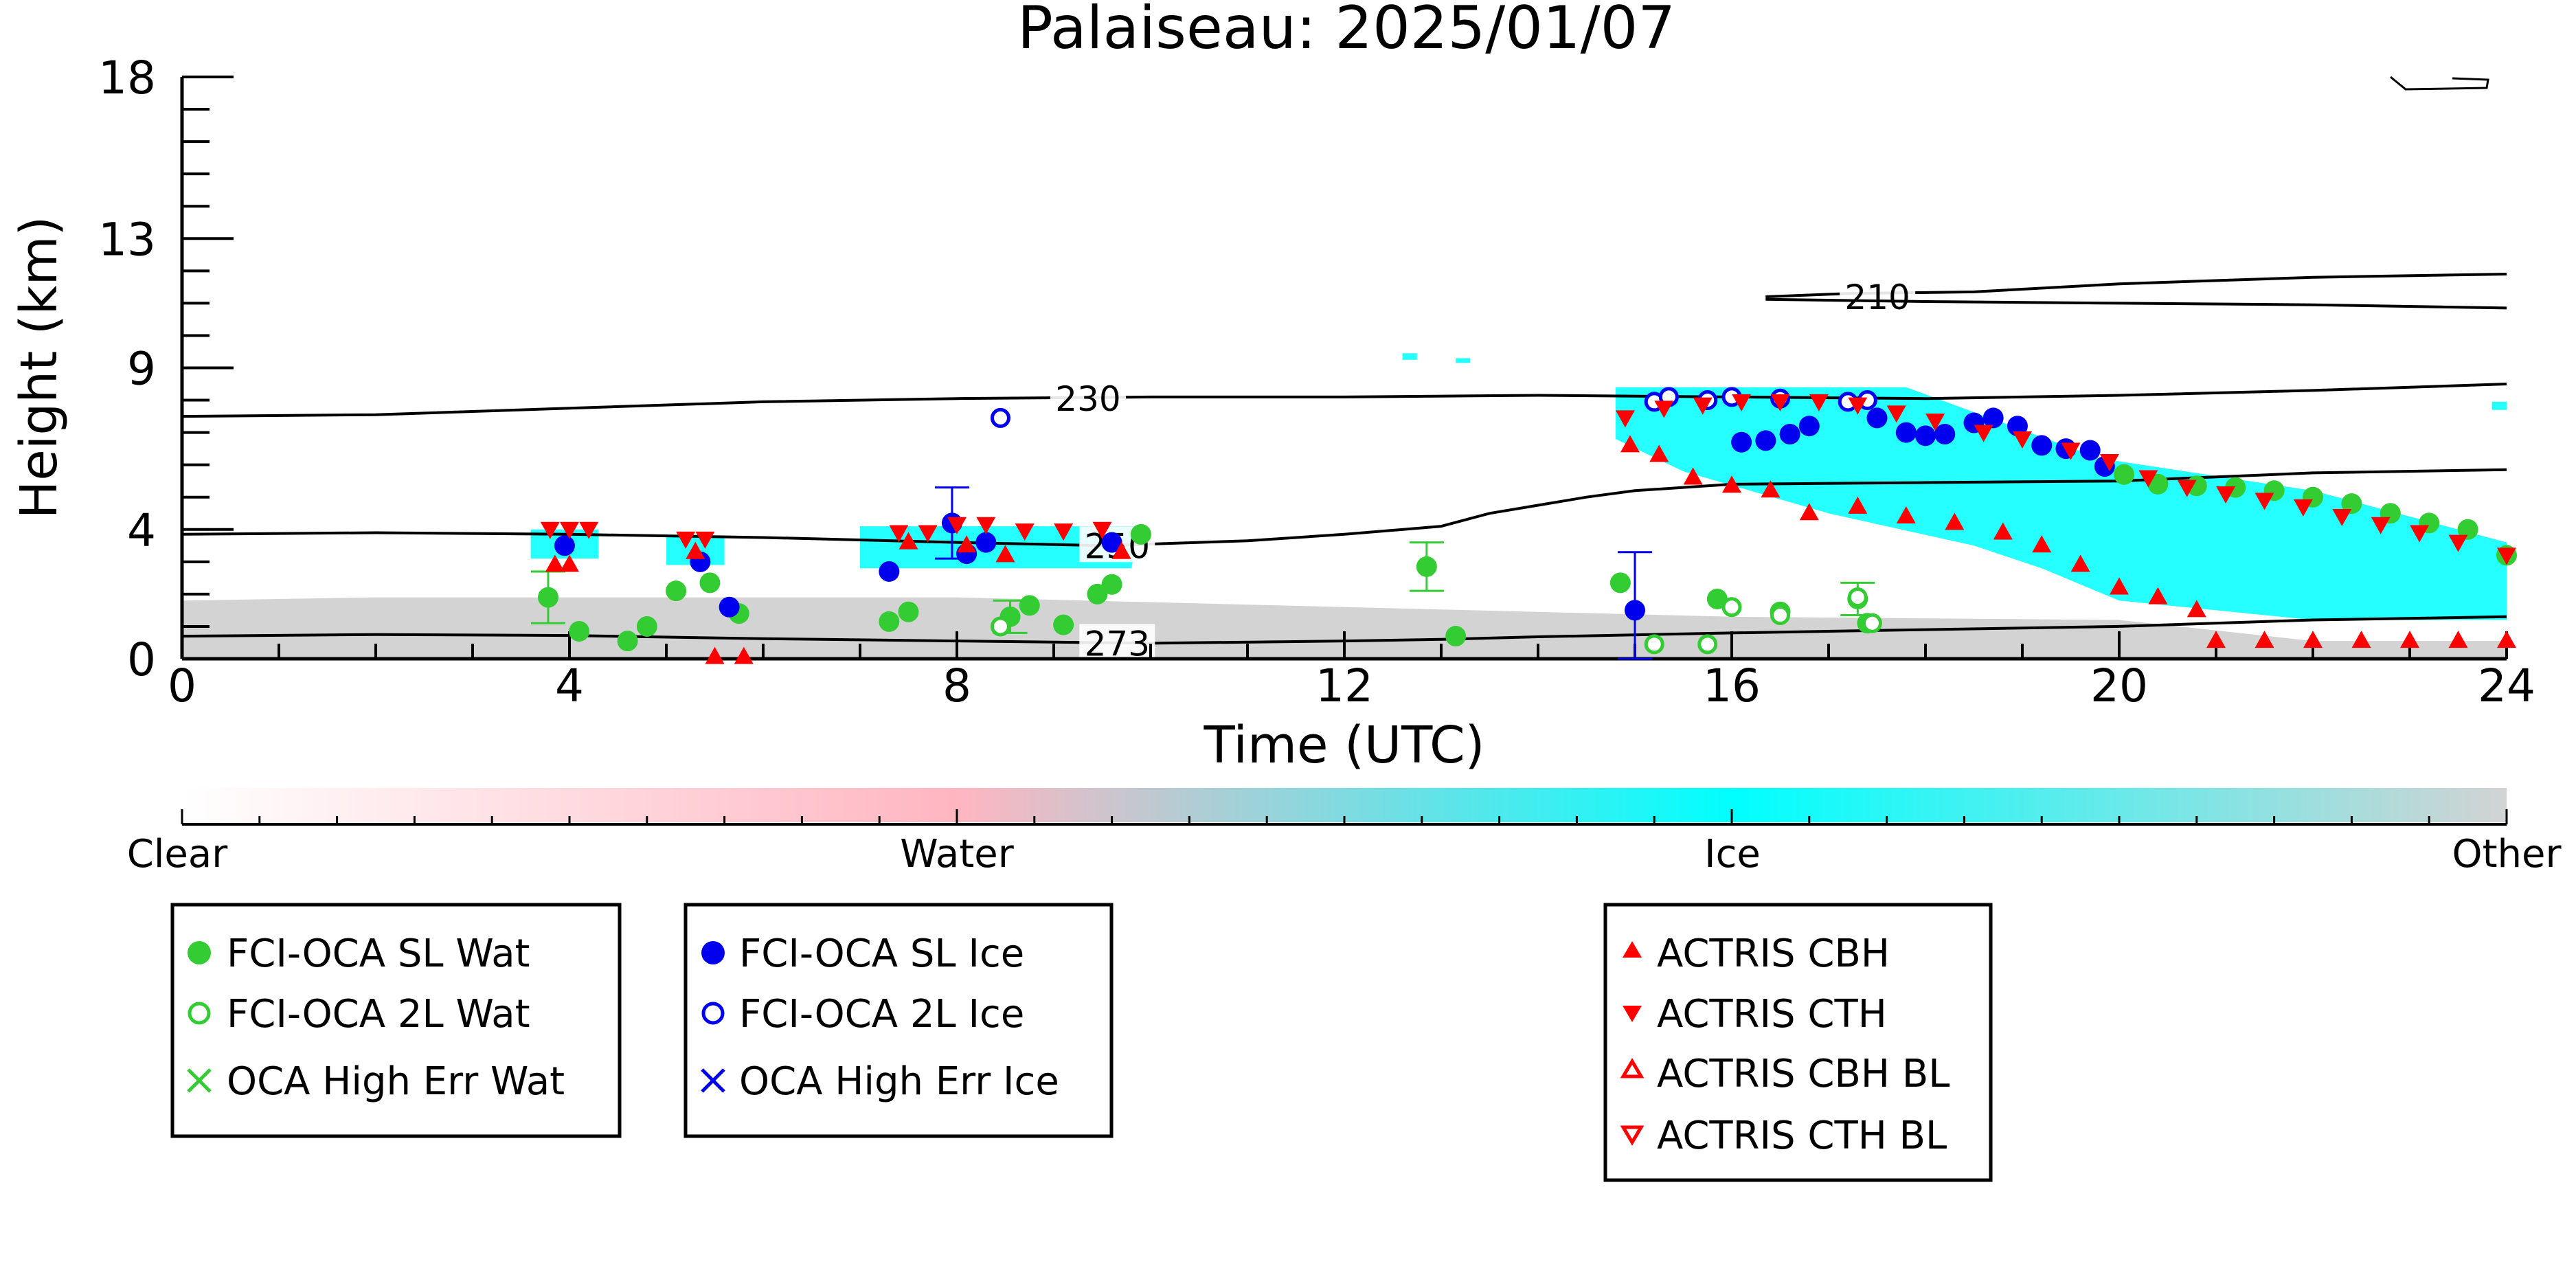  I want to click on legend-marker-cbh, so click(1632, 949).